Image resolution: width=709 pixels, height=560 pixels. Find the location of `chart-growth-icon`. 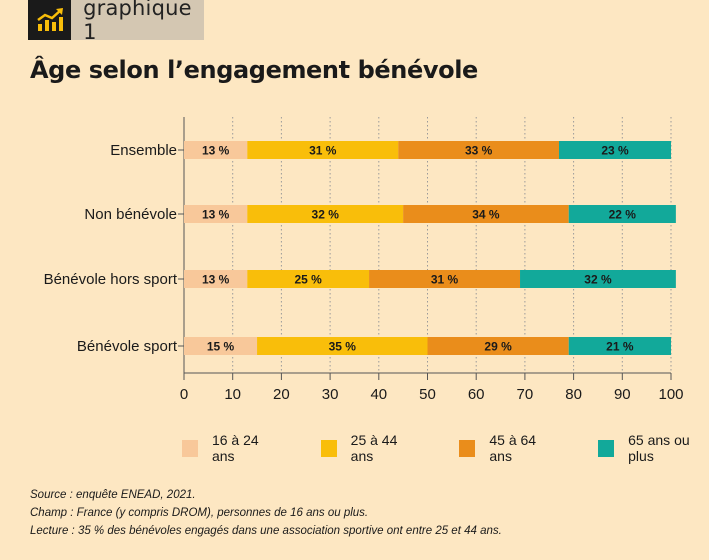

chart-growth-icon is located at coordinates (50, 20).